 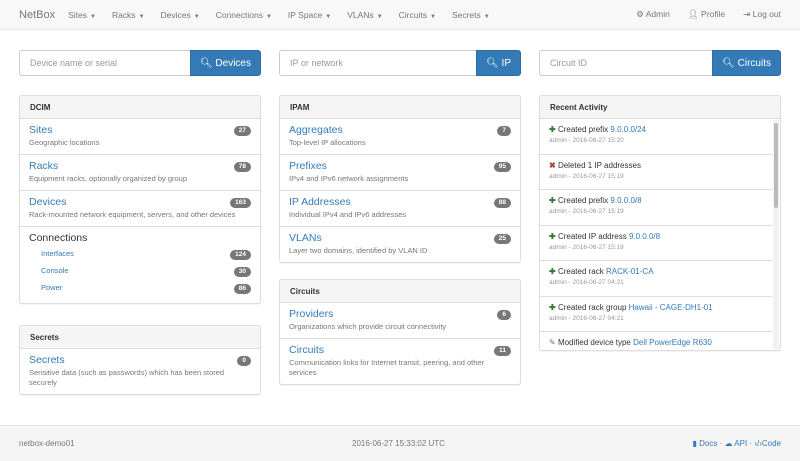 What do you see at coordinates (746, 63) in the screenshot?
I see `circuit-search-button: 🔍︎ Circuits` at bounding box center [746, 63].